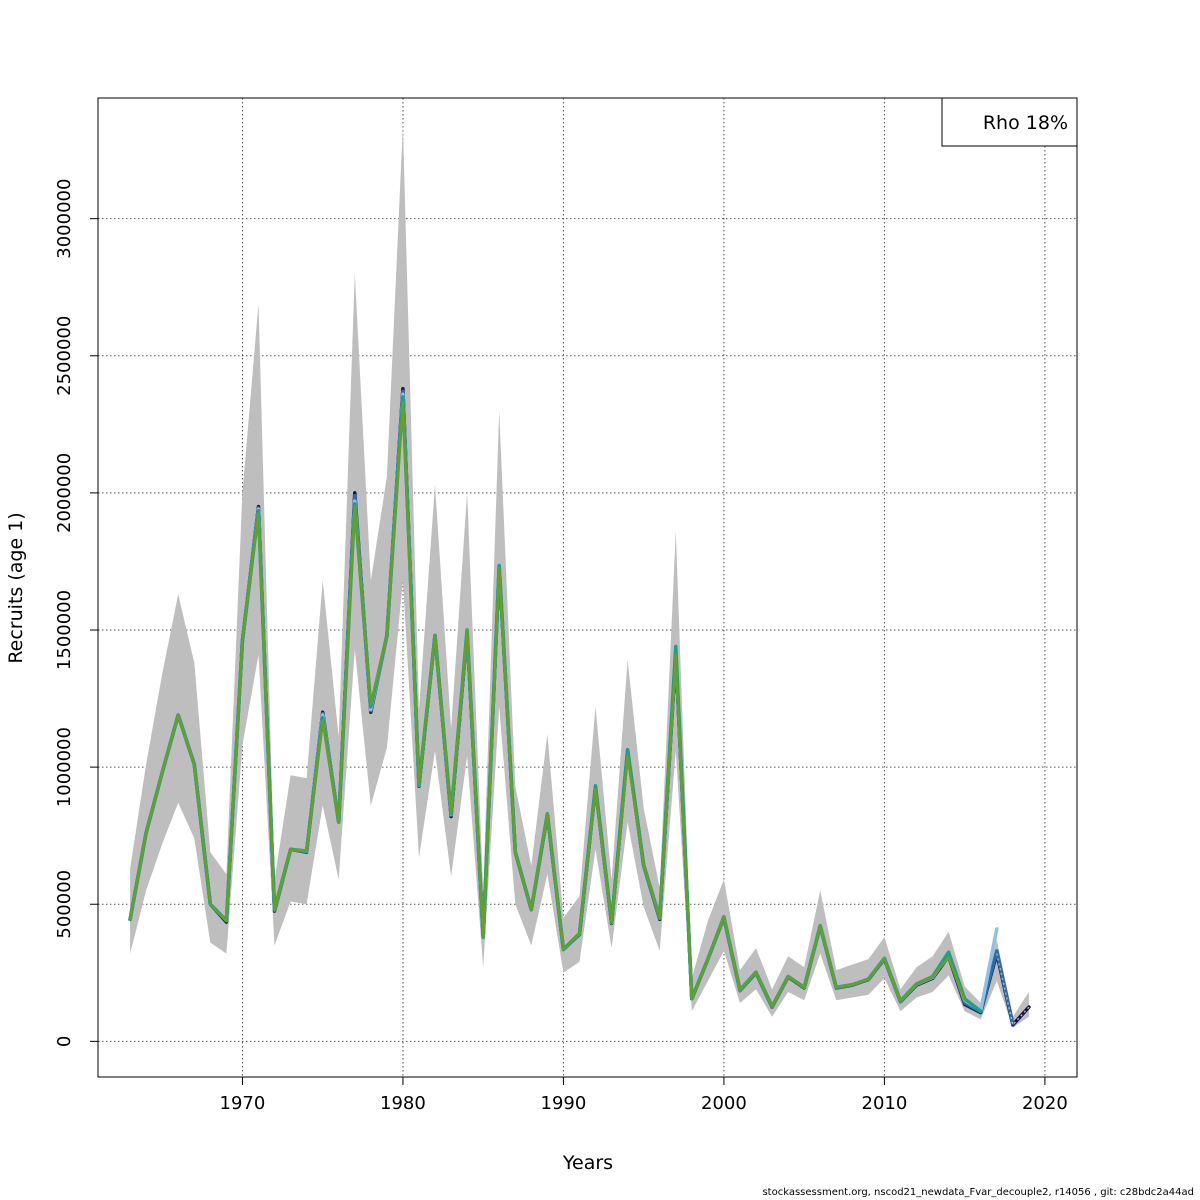 The width and height of the screenshot is (1200, 1200). Describe the element at coordinates (16, 587) in the screenshot. I see `y-axis-title: Recruits (age 1)` at that location.